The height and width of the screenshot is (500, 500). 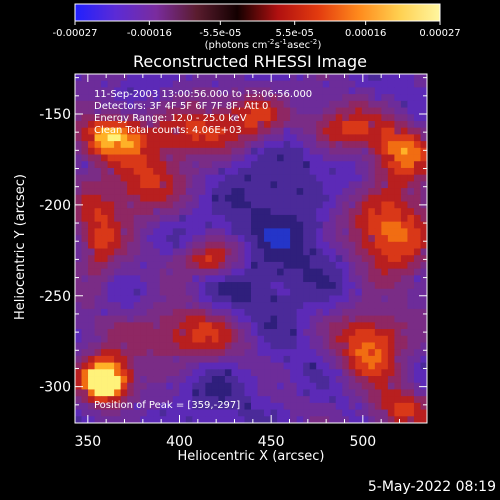 What do you see at coordinates (20, 247) in the screenshot?
I see `y-axis-label: Heliocentric Y (arcsec)` at bounding box center [20, 247].